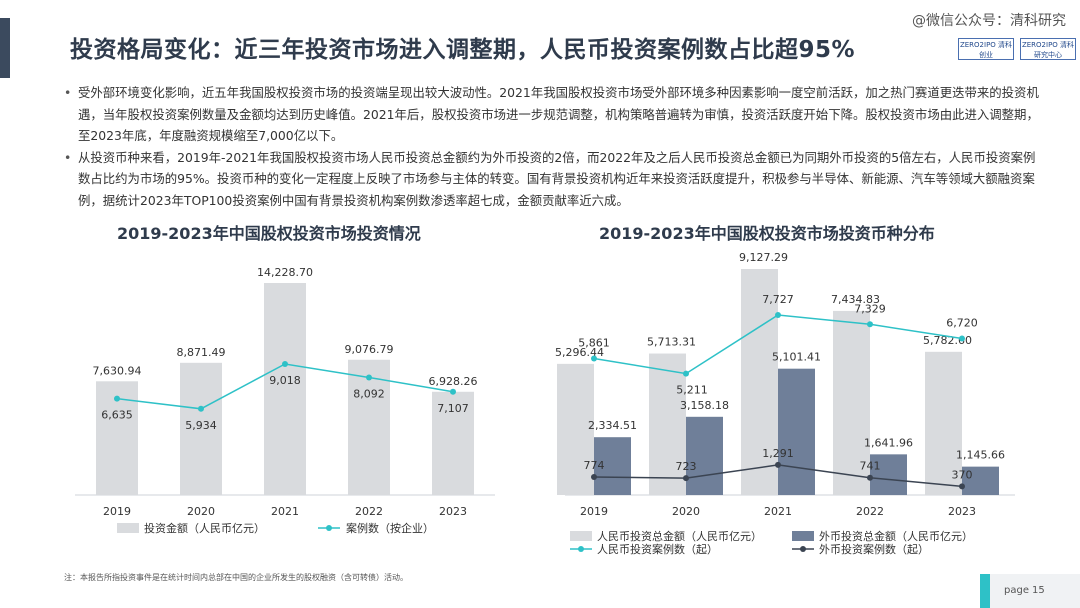 Image resolution: width=1080 pixels, height=608 pixels. What do you see at coordinates (463, 50) in the screenshot?
I see `page-title: 投资格局变化：近三年投资市场进入调整期，人民币投资案例数占比超95%` at bounding box center [463, 50].